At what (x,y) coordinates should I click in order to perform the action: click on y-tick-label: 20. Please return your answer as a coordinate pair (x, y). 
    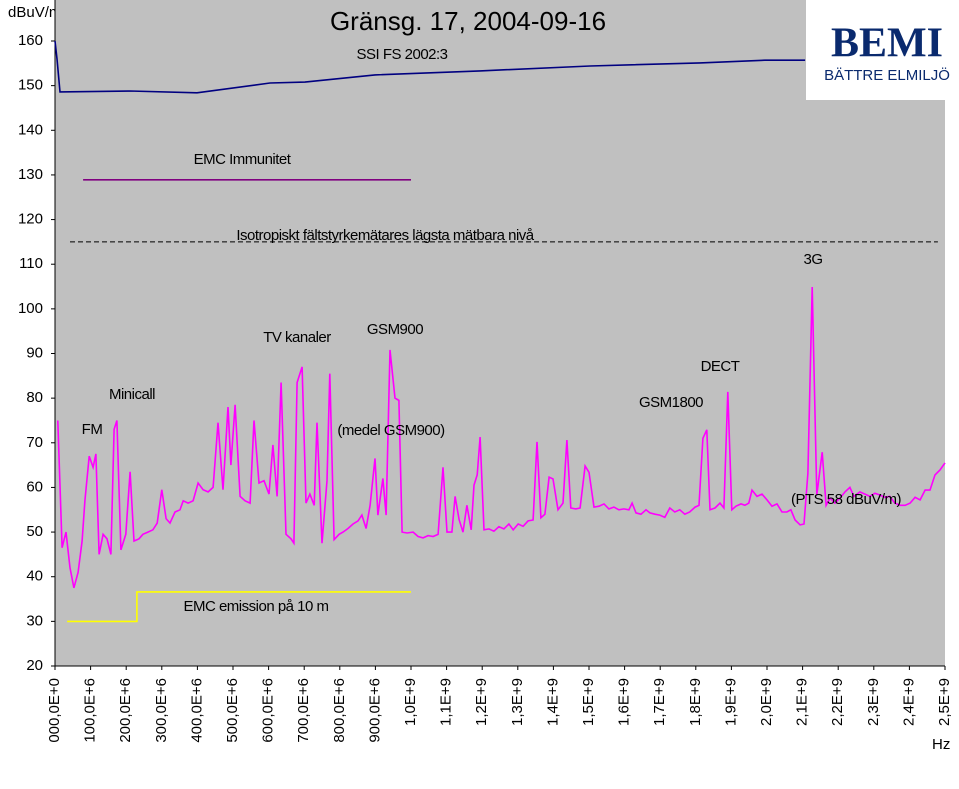
    Looking at the image, I should click on (34, 665).